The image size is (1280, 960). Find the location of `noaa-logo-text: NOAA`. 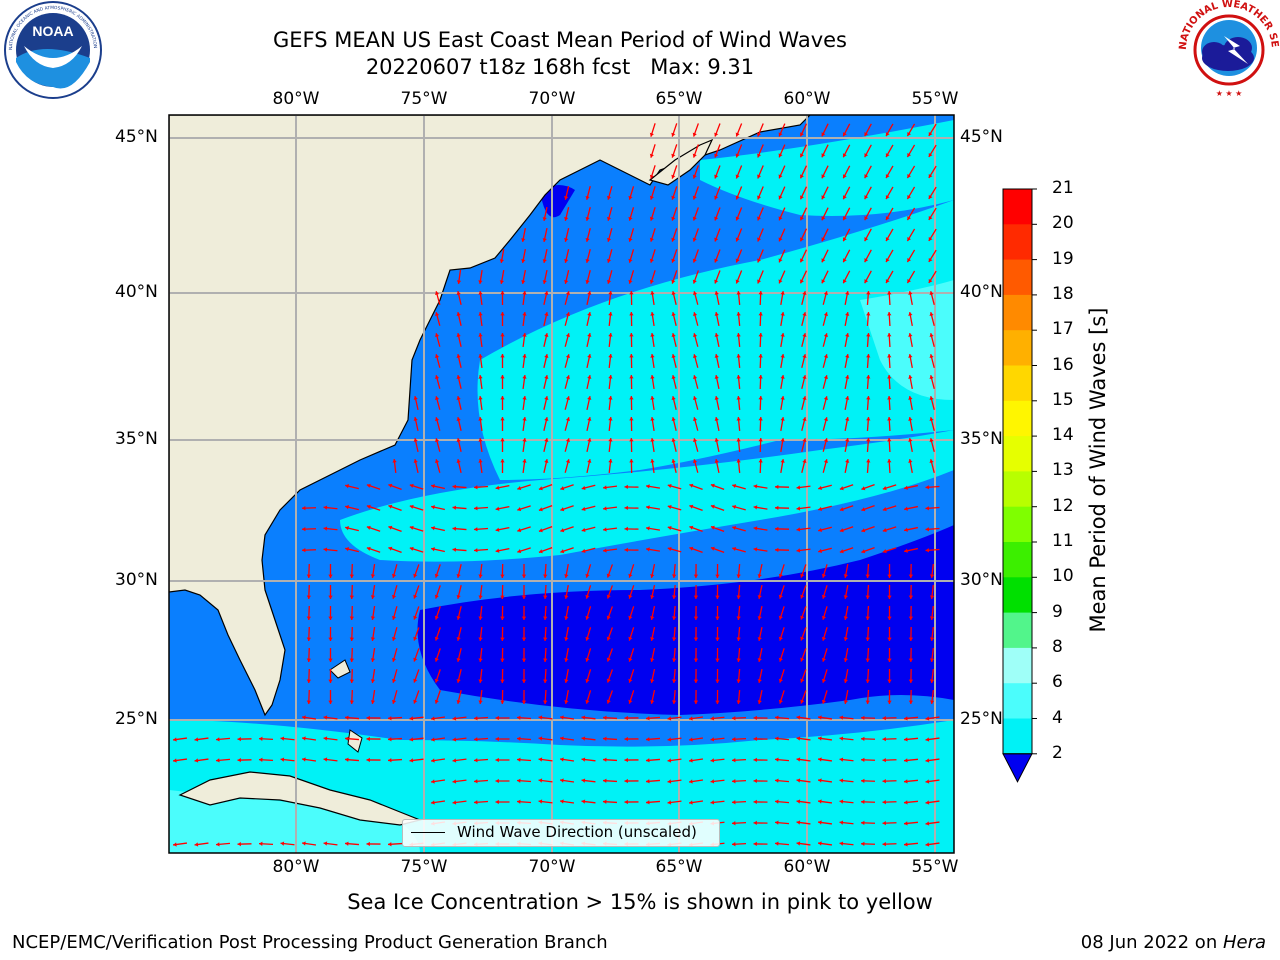

noaa-logo-text: NOAA is located at coordinates (52, 31).